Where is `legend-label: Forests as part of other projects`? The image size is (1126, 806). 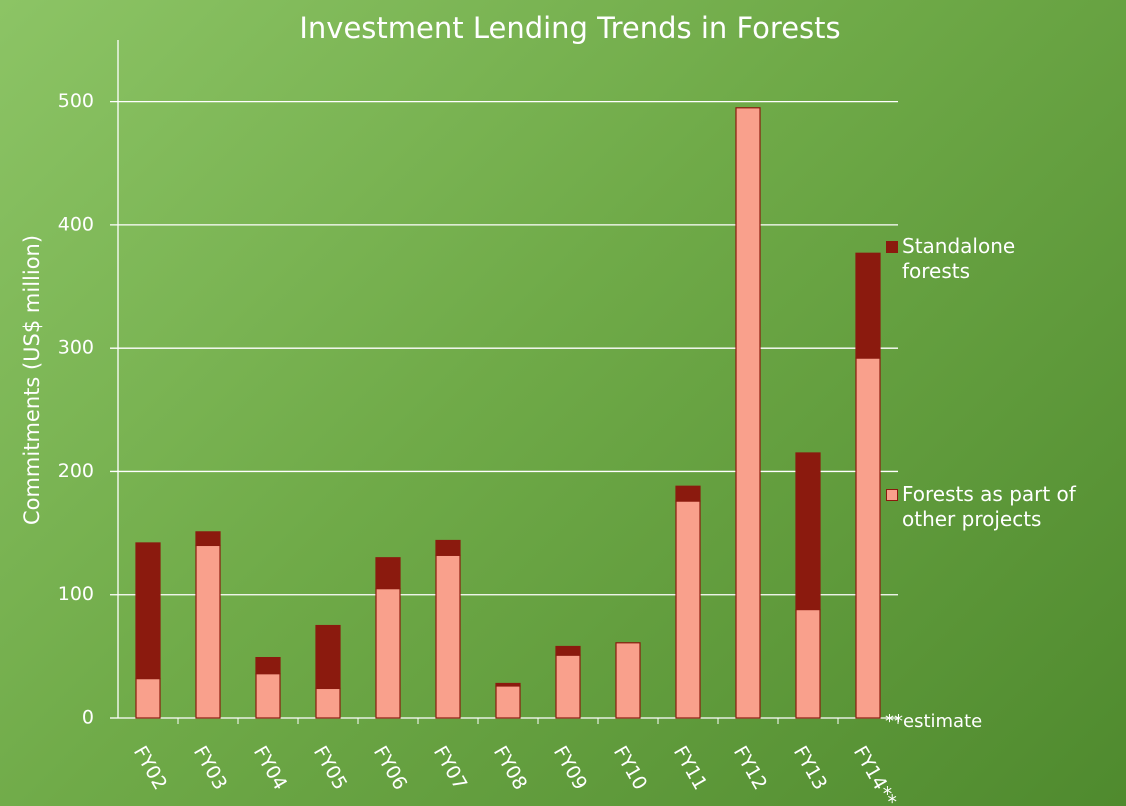 legend-label: Forests as part of other projects is located at coordinates (989, 506).